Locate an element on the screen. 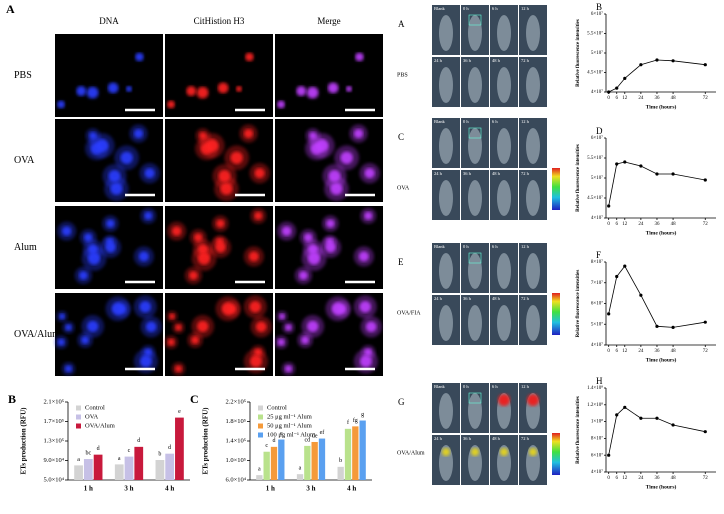 Image resolution: width=724 pixels, height=514 pixels. imaging-tile: Blank is located at coordinates (446, 30).